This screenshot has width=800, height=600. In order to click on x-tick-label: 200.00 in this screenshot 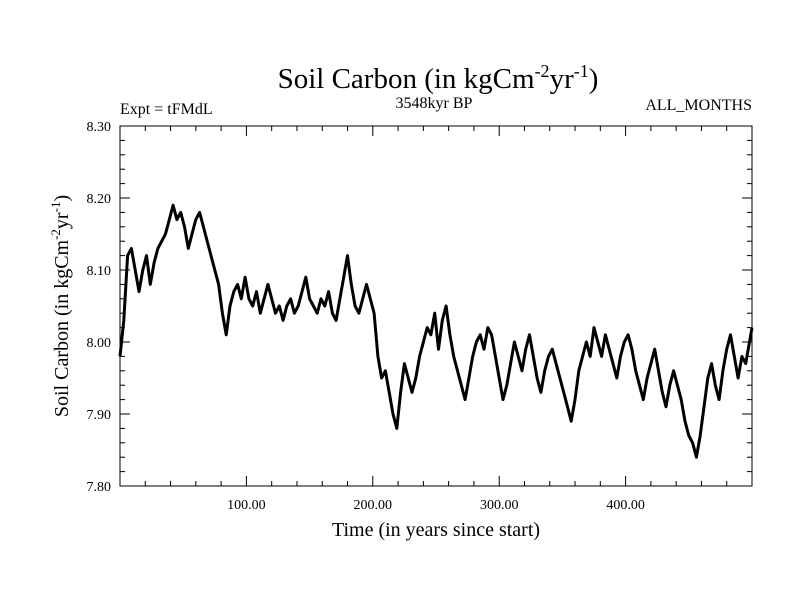, I will do `click(373, 505)`.